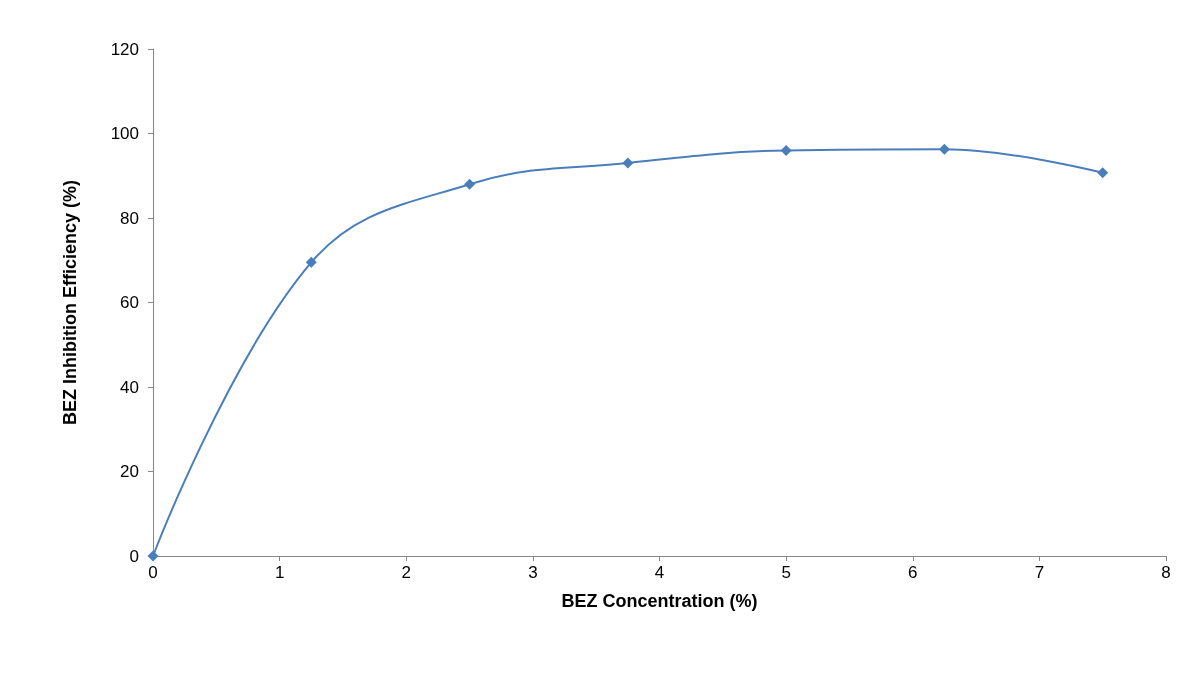  What do you see at coordinates (913, 572) in the screenshot?
I see `x-tick-label: 6` at bounding box center [913, 572].